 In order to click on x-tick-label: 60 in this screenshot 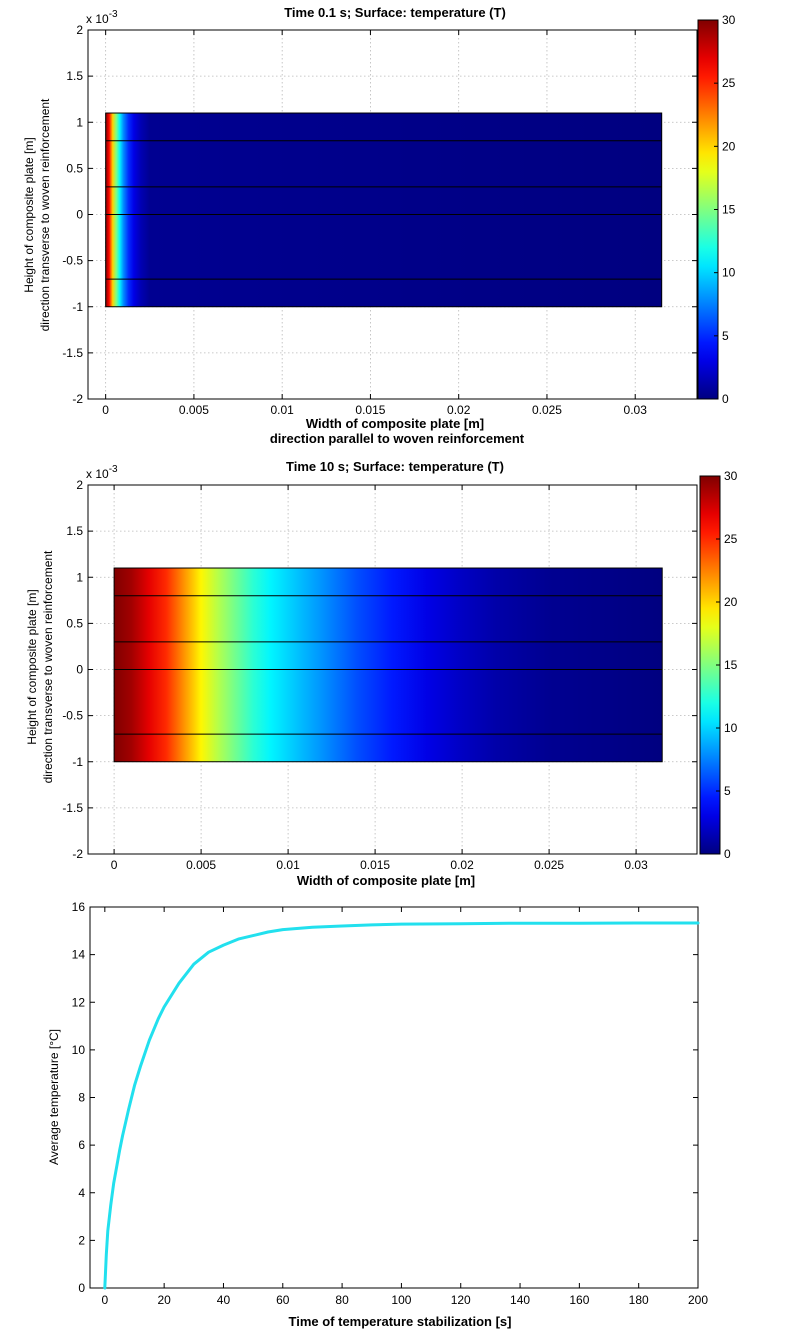, I will do `click(283, 1300)`.